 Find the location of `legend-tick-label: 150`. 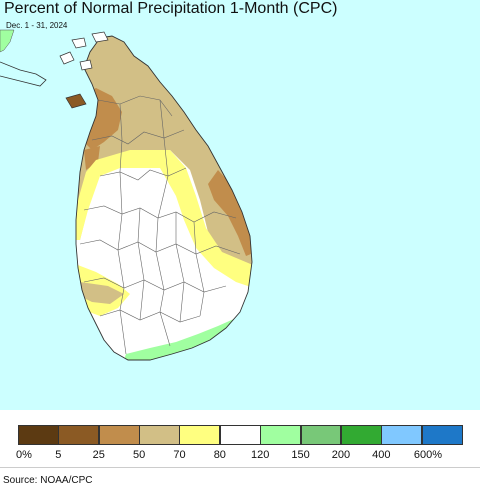

legend-tick-label: 150 is located at coordinates (300, 455).